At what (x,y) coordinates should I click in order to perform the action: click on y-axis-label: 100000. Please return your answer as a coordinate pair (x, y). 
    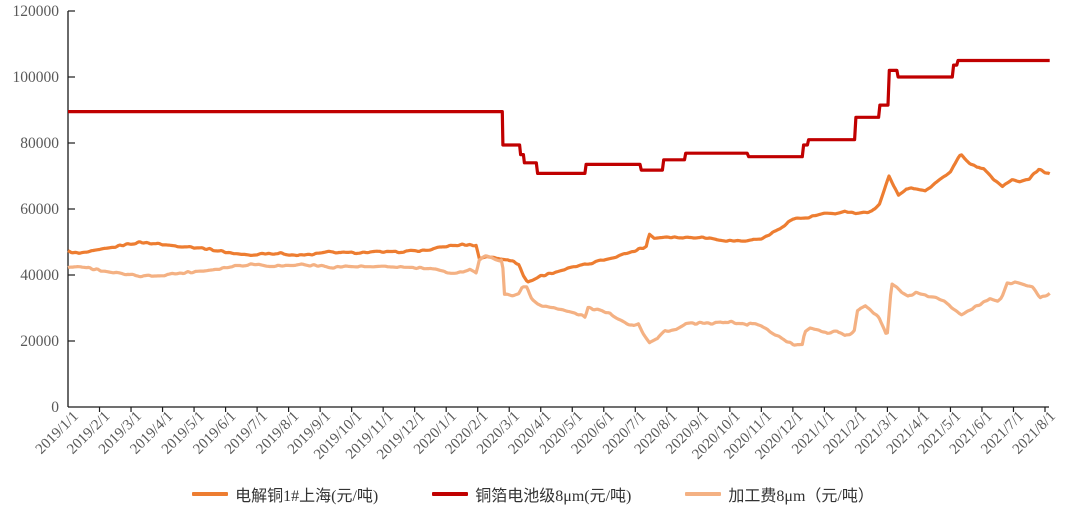
    Looking at the image, I should click on (36, 77).